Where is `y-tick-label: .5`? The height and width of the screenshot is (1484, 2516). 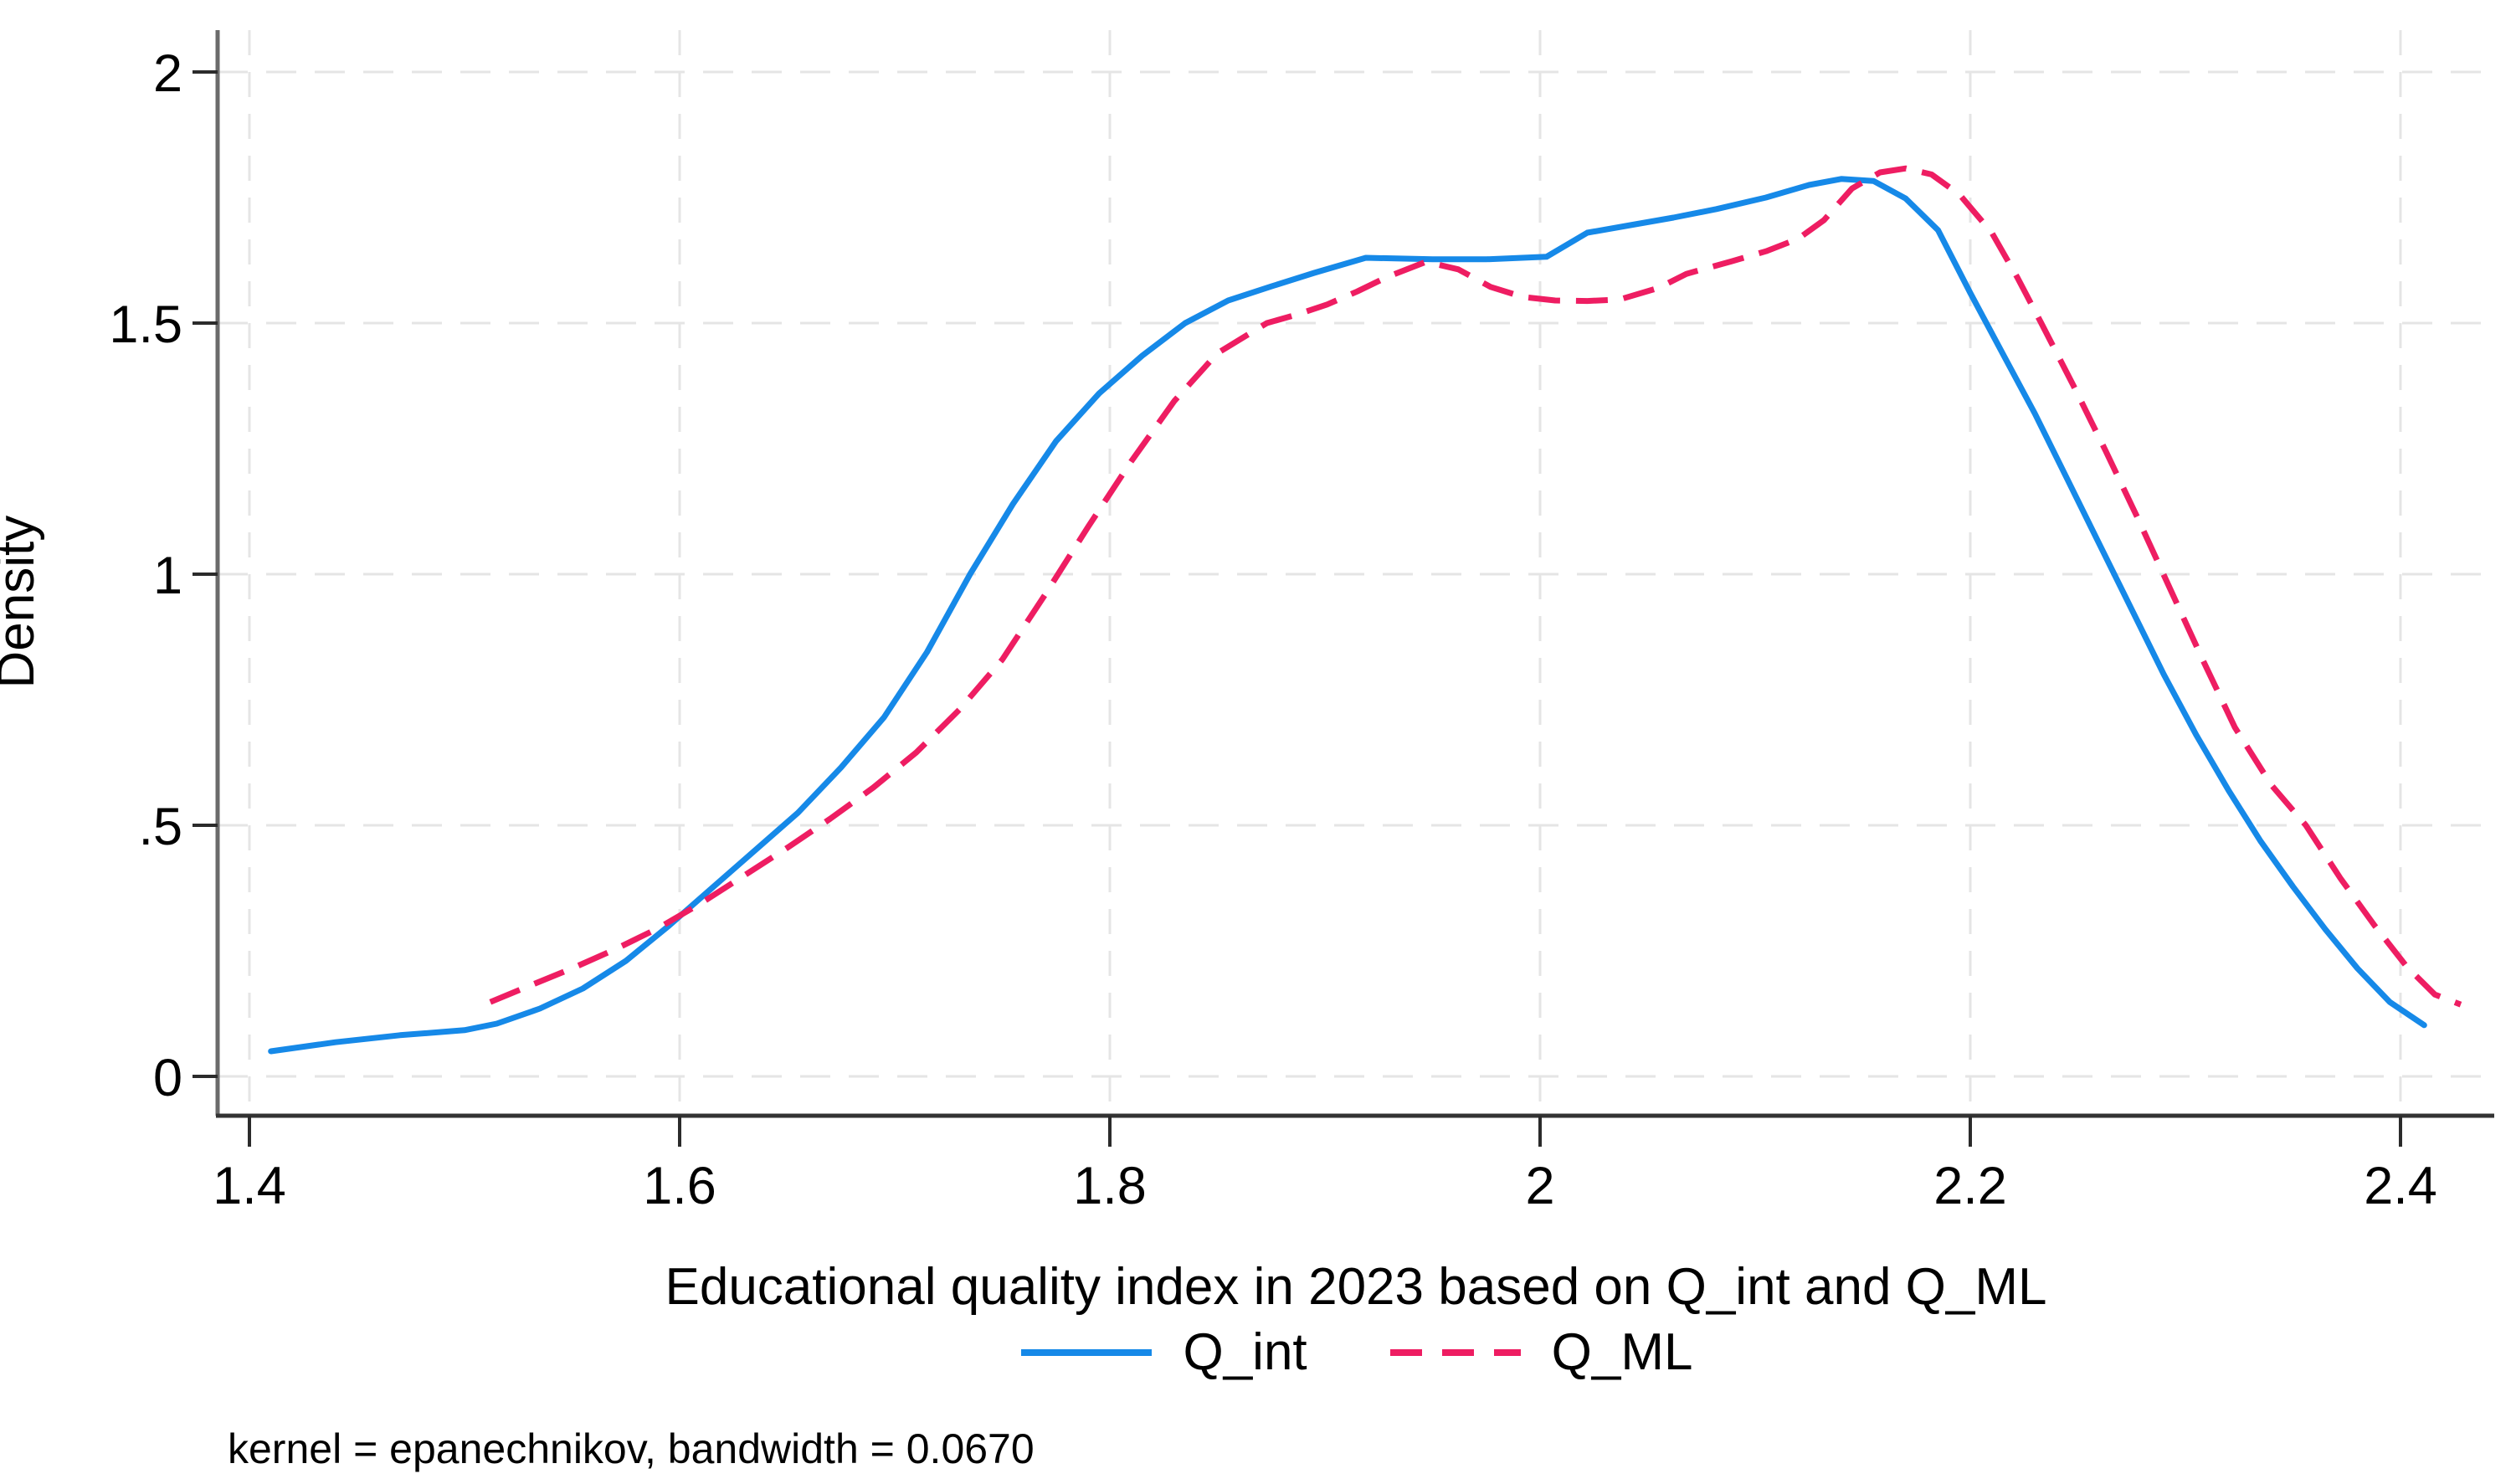 y-tick-label: .5 is located at coordinates (160, 827).